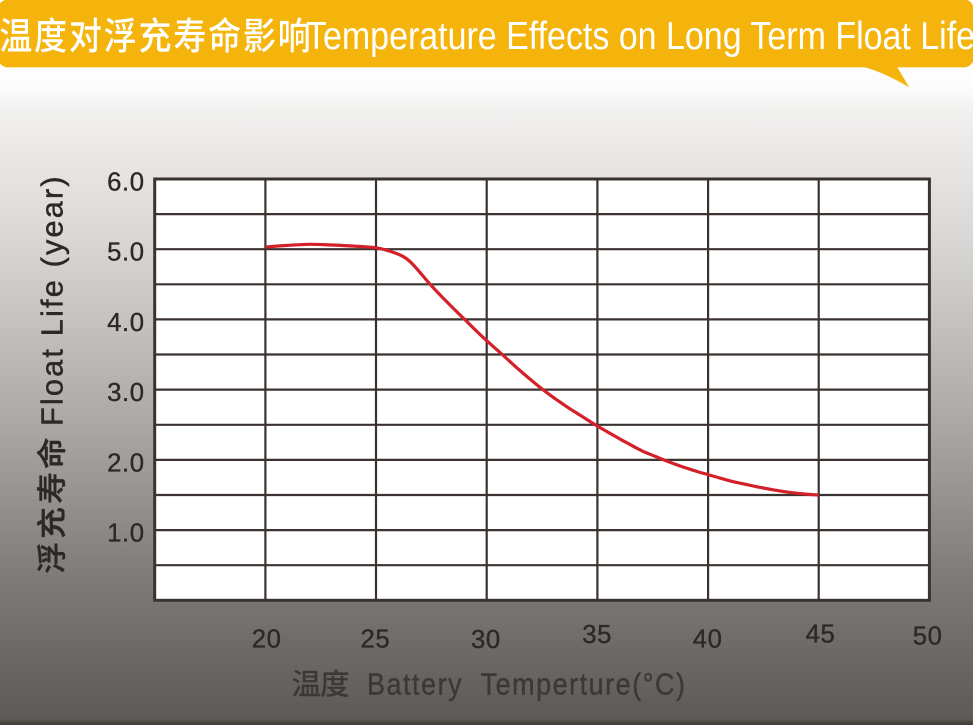 This screenshot has width=973, height=725. What do you see at coordinates (126, 393) in the screenshot?
I see `svg-text: 3.0` at bounding box center [126, 393].